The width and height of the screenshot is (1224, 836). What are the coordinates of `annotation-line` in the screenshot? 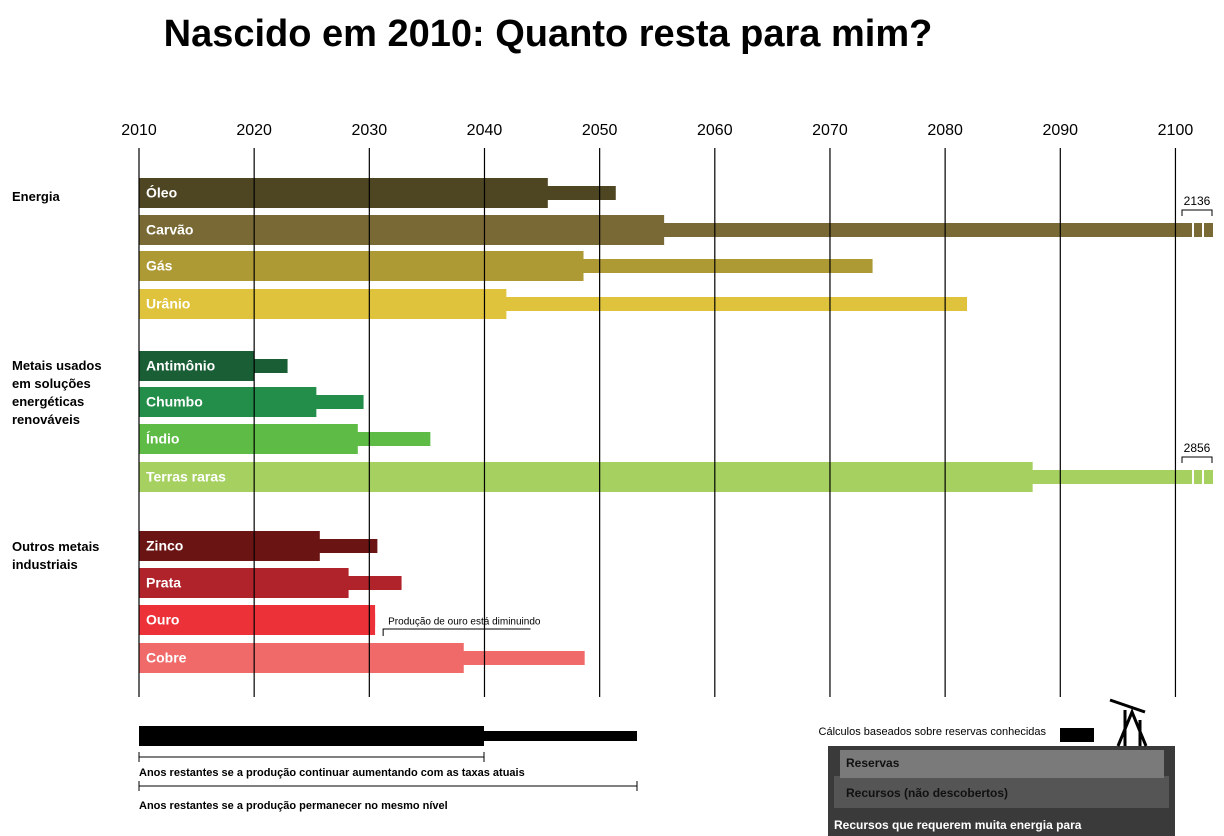 It's located at (456, 632).